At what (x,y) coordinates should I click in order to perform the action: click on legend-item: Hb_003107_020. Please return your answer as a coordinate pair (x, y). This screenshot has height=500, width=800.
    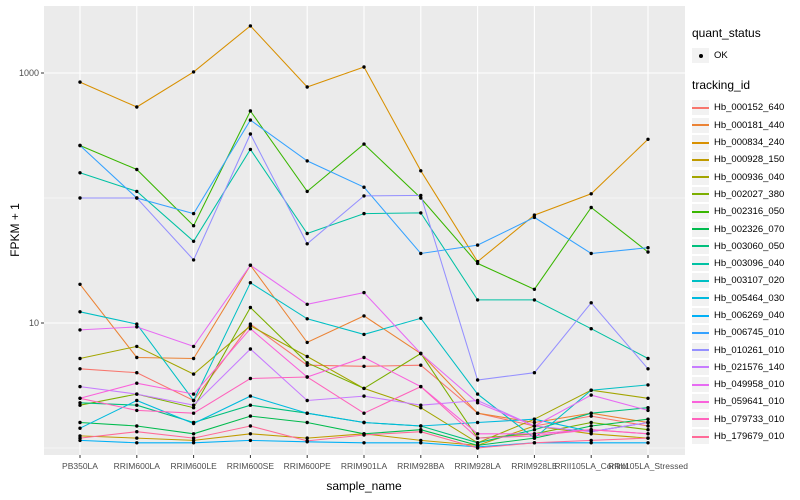
    Looking at the image, I should click on (745, 280).